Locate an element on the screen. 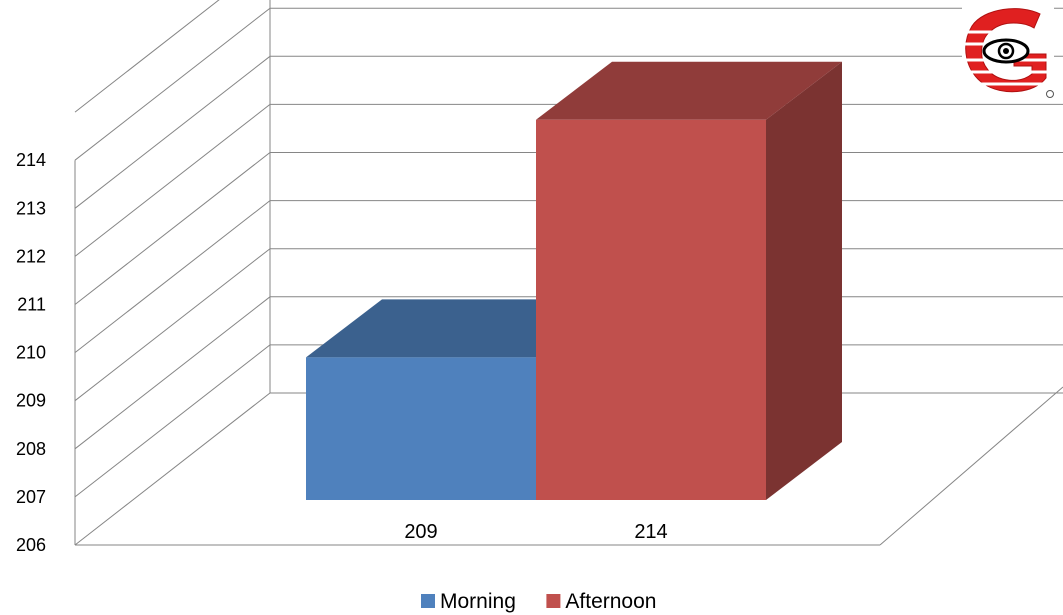 This screenshot has height=615, width=1063. gridline is located at coordinates (147, 56).